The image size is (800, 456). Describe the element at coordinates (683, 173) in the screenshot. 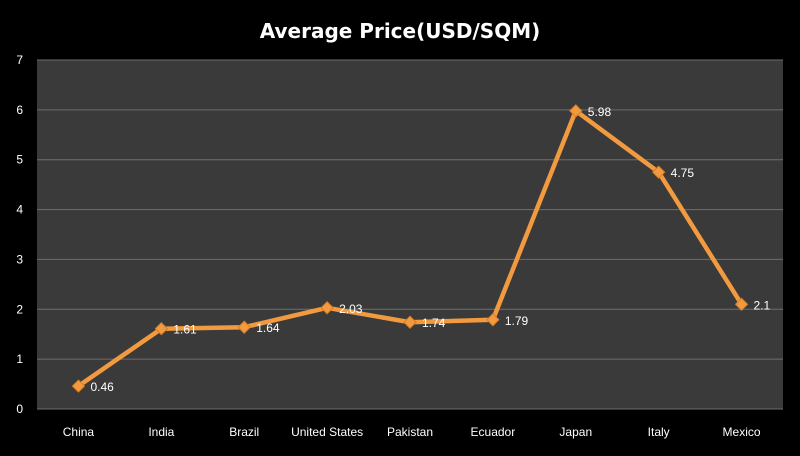

I see `data-label: 4.75` at that location.